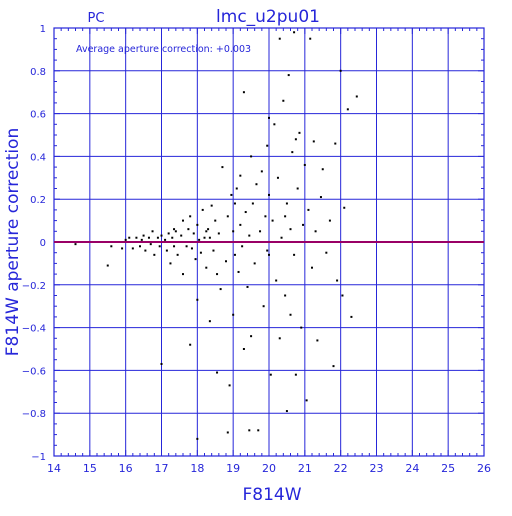 The width and height of the screenshot is (512, 516). I want to click on y-tick-label: −0.6, so click(34, 371).